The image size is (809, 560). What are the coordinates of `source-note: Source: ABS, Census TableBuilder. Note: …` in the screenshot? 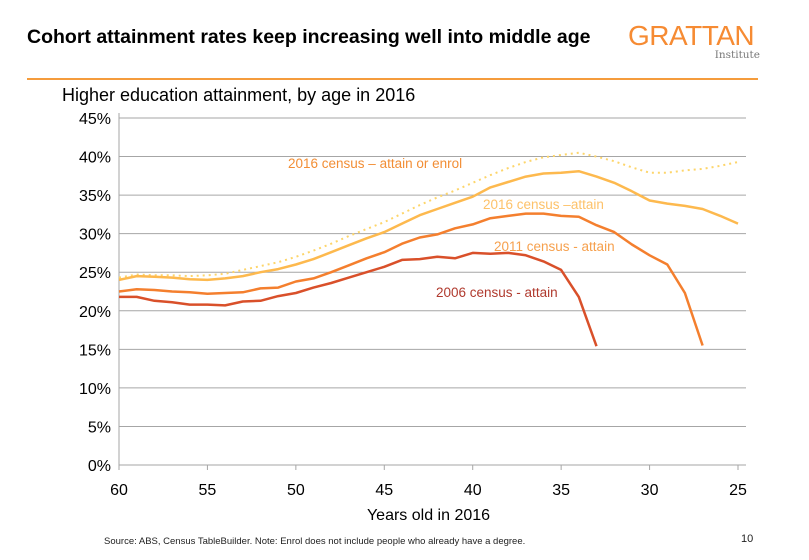 It's located at (315, 541).